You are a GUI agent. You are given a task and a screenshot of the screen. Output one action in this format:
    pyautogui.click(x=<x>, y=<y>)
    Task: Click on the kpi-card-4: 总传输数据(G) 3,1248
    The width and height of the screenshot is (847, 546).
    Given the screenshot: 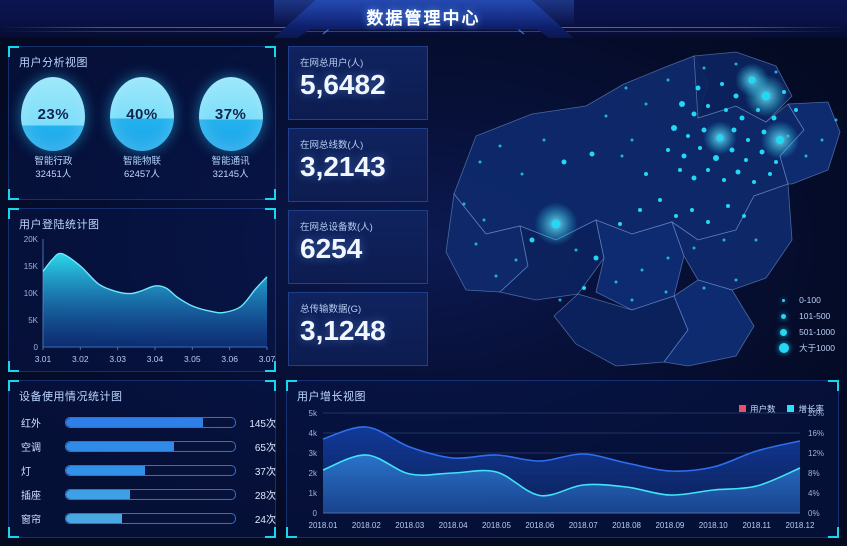 What is the action you would take?
    pyautogui.click(x=358, y=329)
    